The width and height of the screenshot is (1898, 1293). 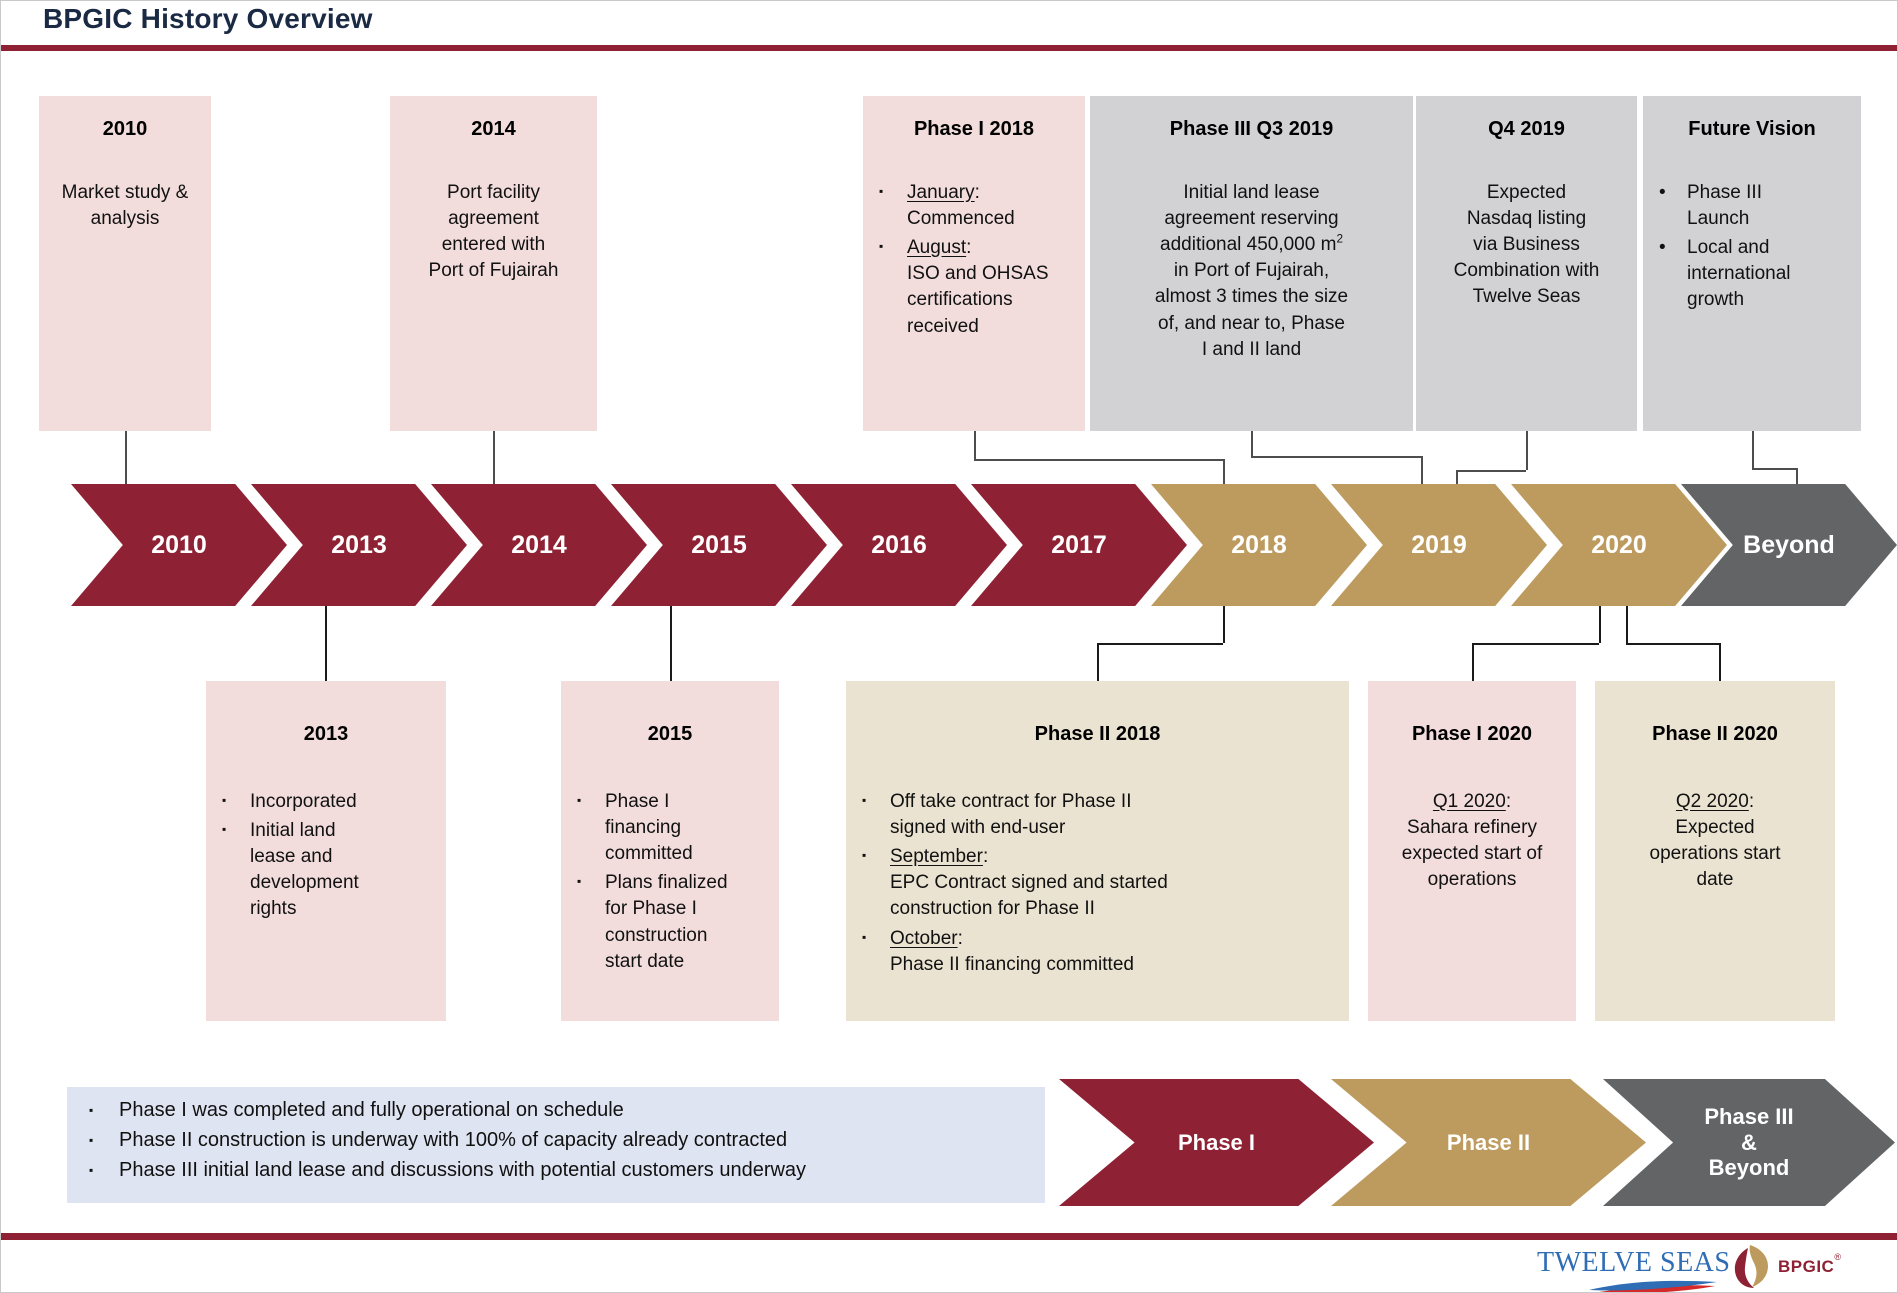 What do you see at coordinates (304, 869) in the screenshot?
I see `bullet-text: Initial land lease and development rights` at bounding box center [304, 869].